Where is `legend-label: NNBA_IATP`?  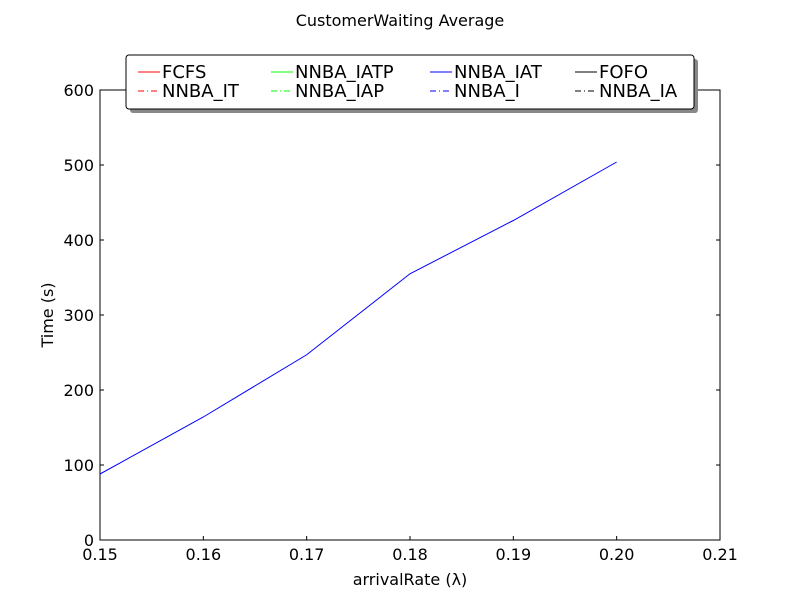 legend-label: NNBA_IATP is located at coordinates (344, 72).